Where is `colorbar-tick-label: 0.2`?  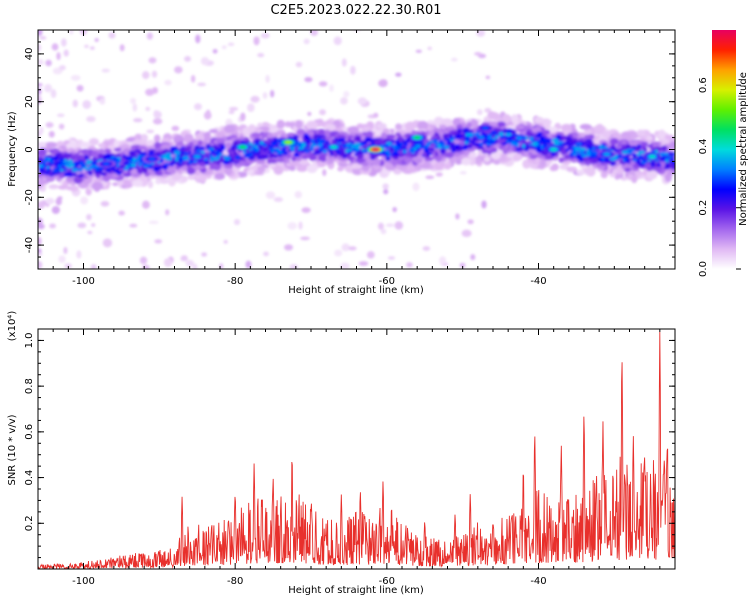
colorbar-tick-label: 0.2 is located at coordinates (703, 208).